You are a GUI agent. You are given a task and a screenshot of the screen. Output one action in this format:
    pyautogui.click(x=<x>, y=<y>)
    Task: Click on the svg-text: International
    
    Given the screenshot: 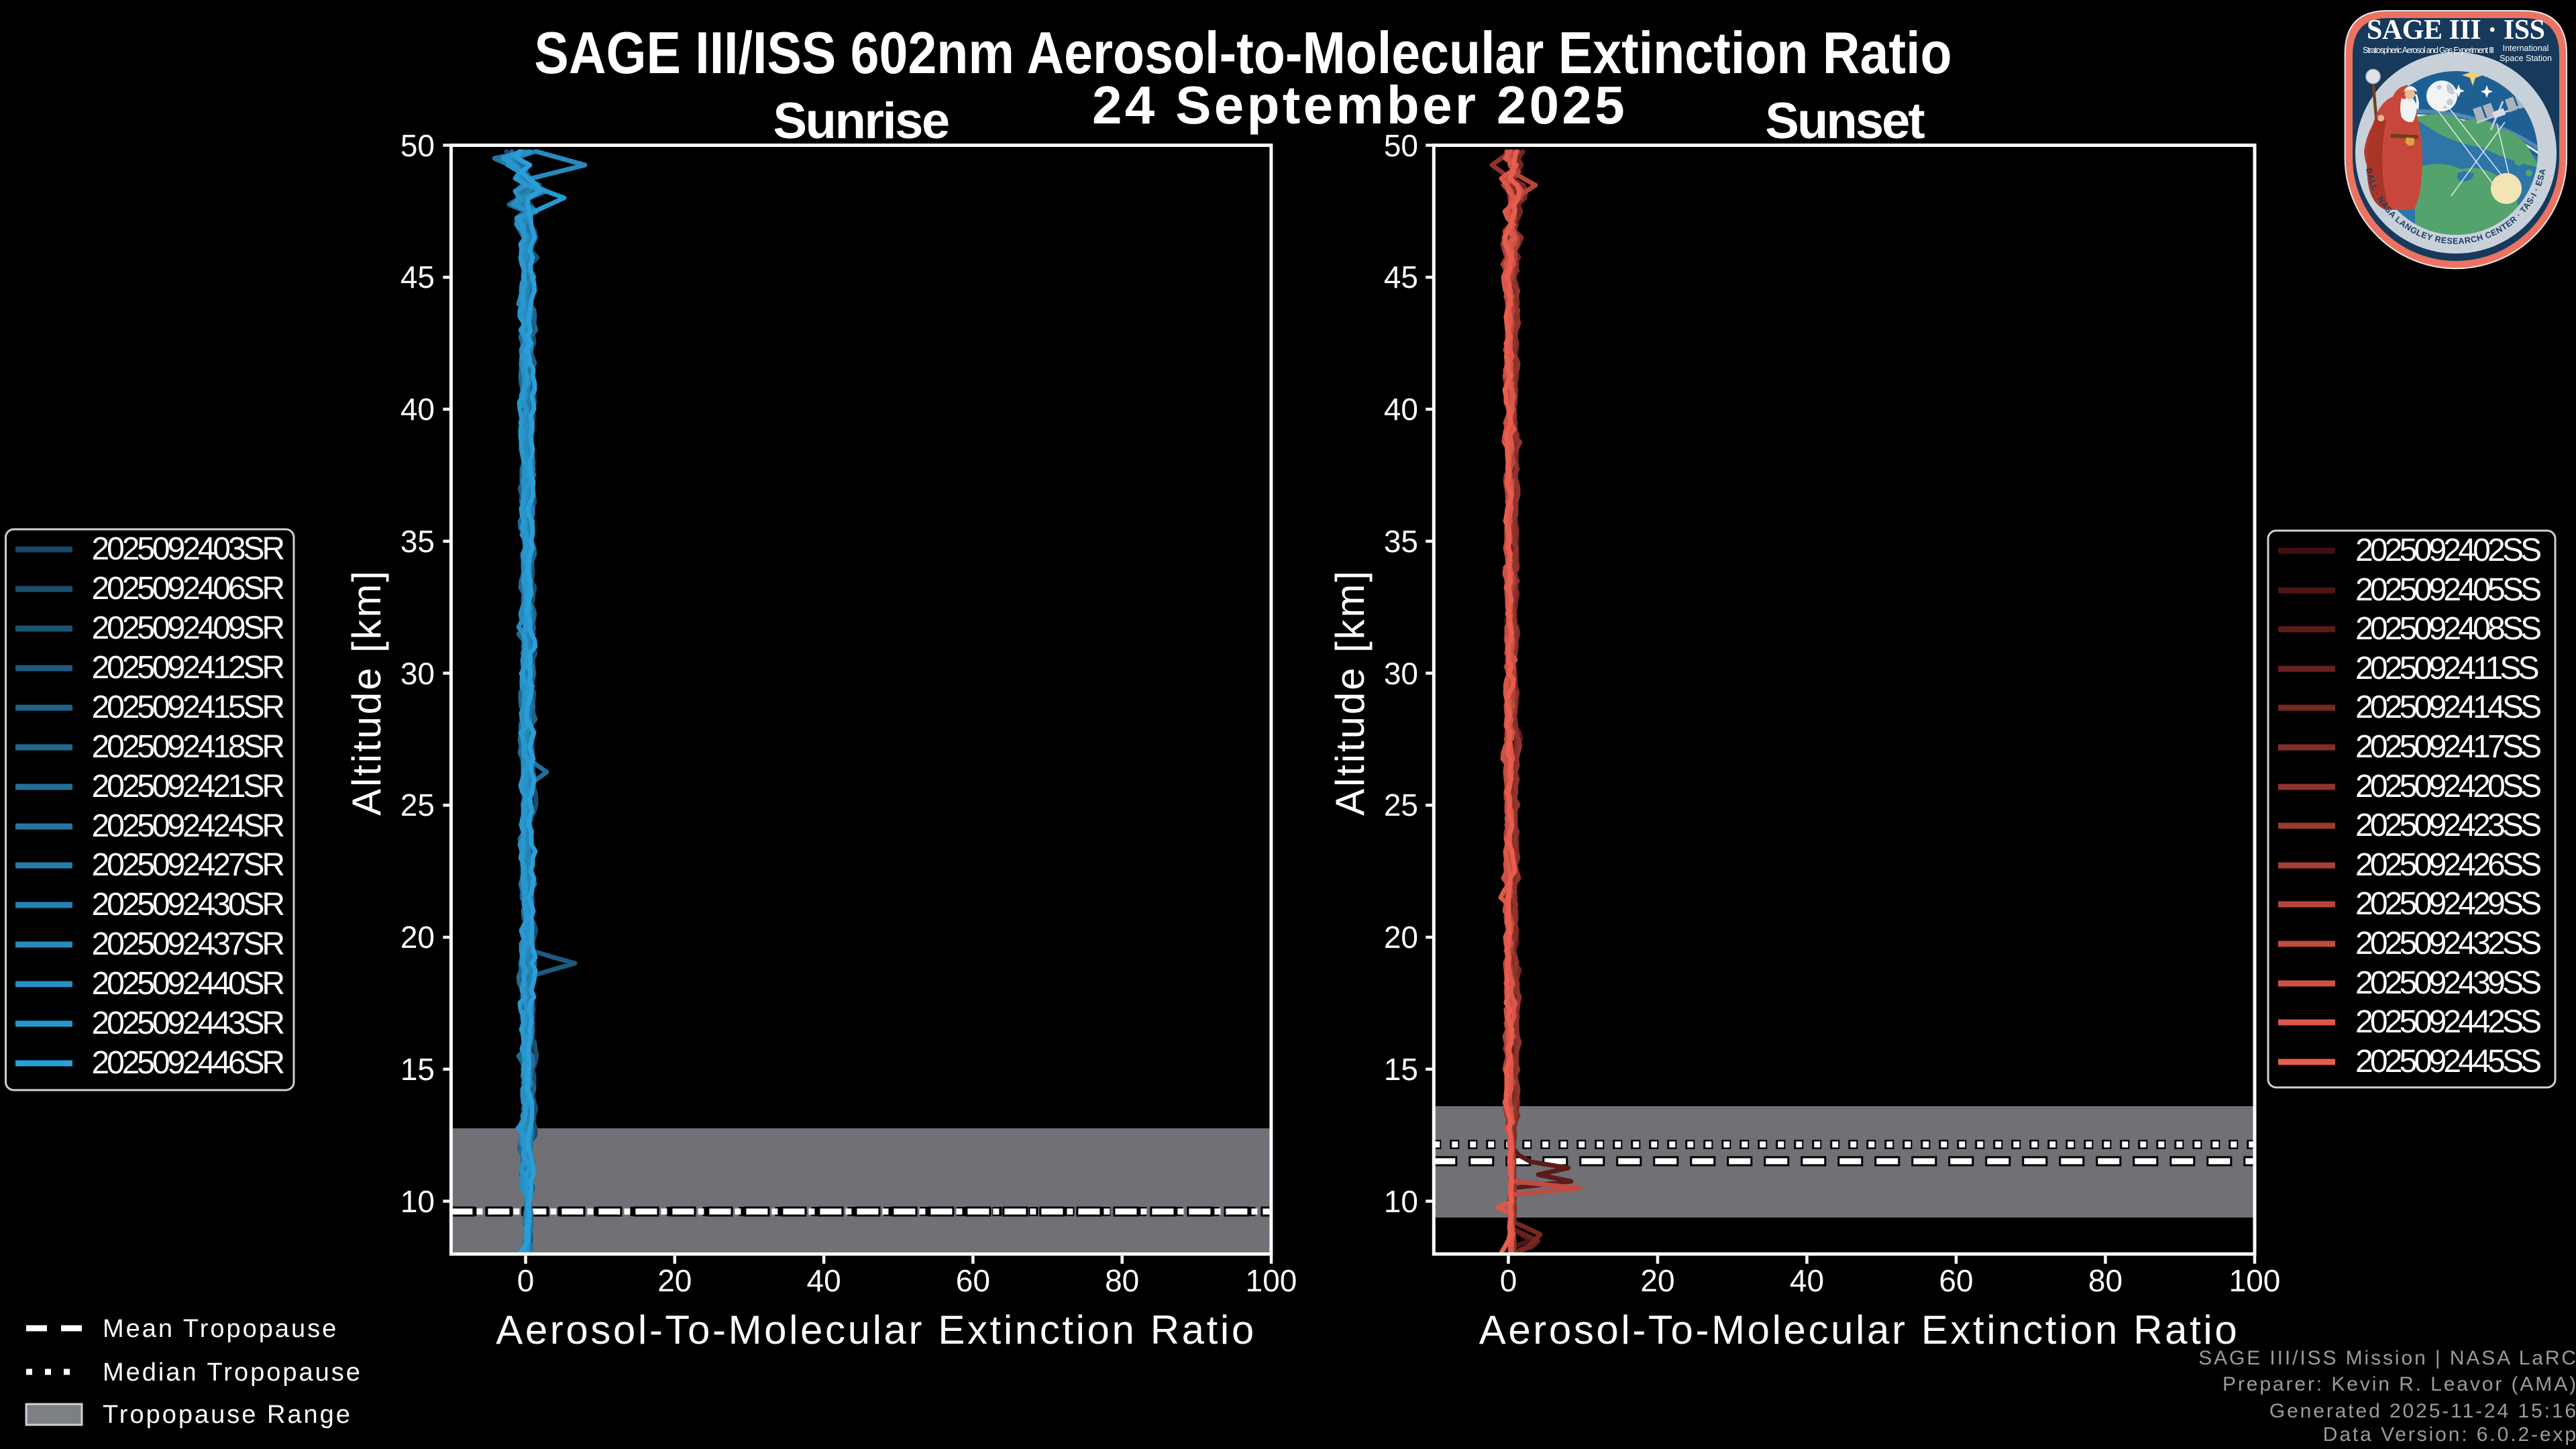 What is the action you would take?
    pyautogui.click(x=2526, y=48)
    